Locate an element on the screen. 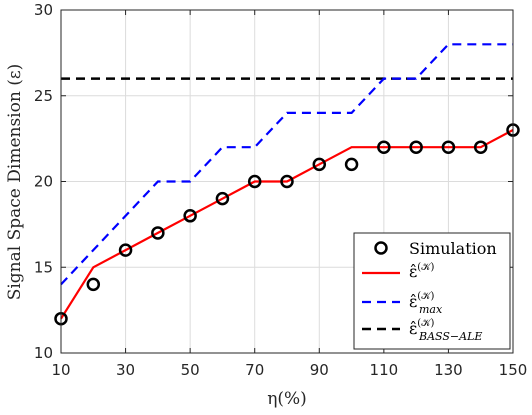 The image size is (532, 415). y-tick-label-15: 15 is located at coordinates (43, 267).